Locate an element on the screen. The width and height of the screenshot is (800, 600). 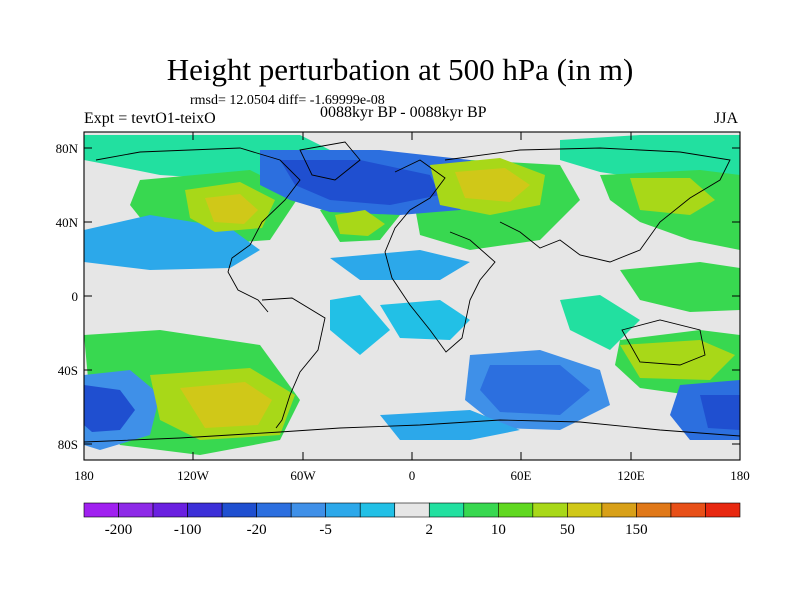
lon-label: 60E is located at coordinates (521, 475).